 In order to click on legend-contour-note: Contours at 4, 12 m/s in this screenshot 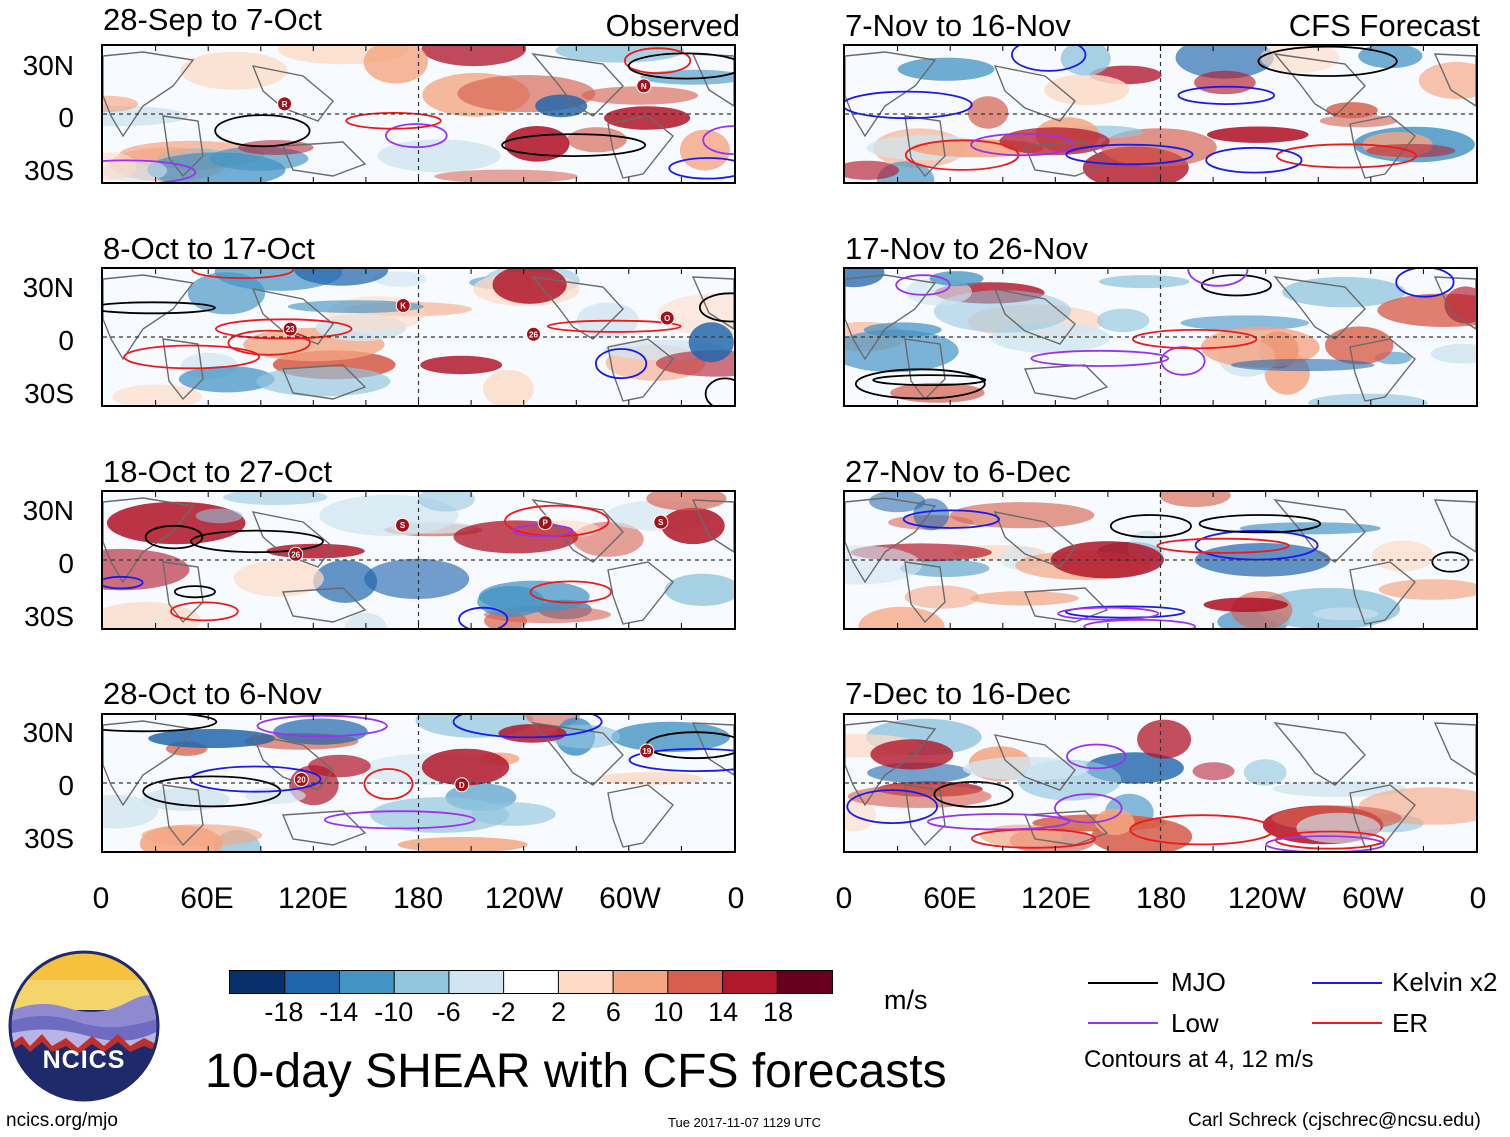, I will do `click(1199, 1059)`.